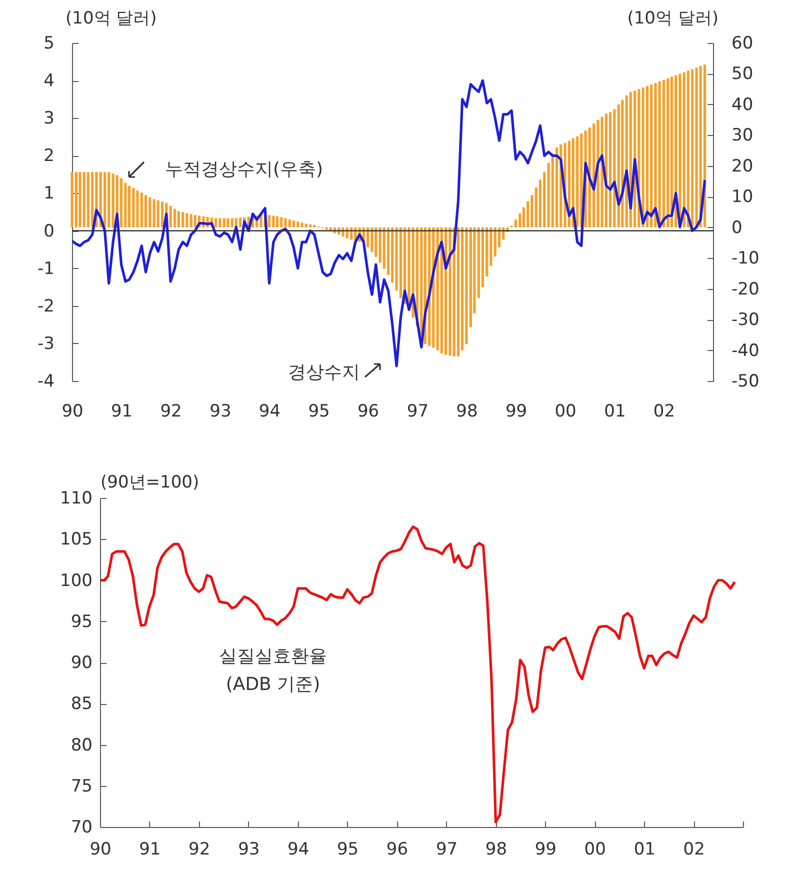 This screenshot has height=872, width=795. Describe the element at coordinates (49, 81) in the screenshot. I see `y-tick-label: 4` at that location.